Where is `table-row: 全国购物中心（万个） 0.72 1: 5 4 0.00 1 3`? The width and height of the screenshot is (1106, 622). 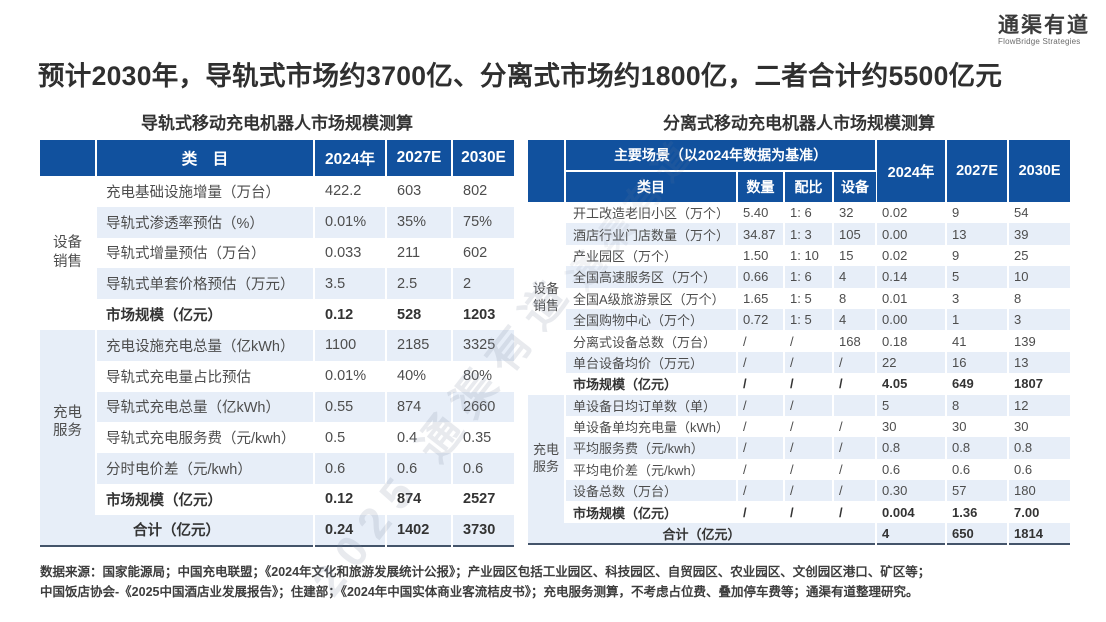 table-row: 全国购物中心（万个） 0.72 1: 5 4 0.00 1 3 is located at coordinates (799, 319).